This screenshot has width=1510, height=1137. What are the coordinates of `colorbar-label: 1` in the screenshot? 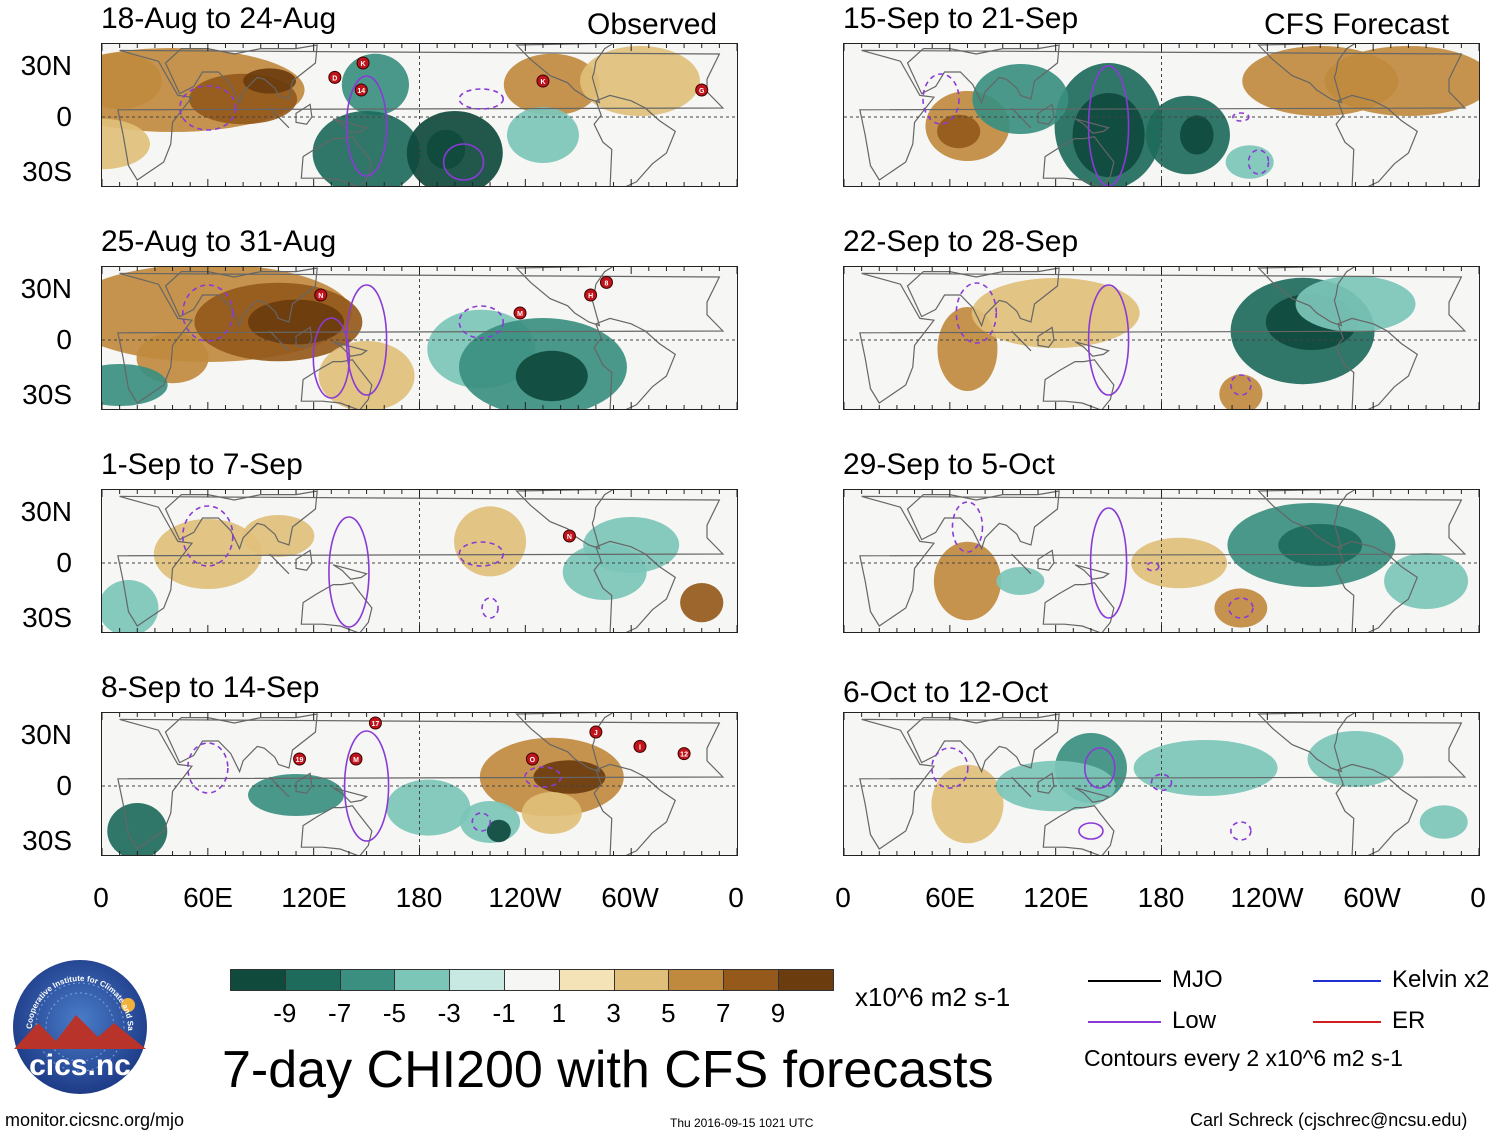 It's located at (559, 1013).